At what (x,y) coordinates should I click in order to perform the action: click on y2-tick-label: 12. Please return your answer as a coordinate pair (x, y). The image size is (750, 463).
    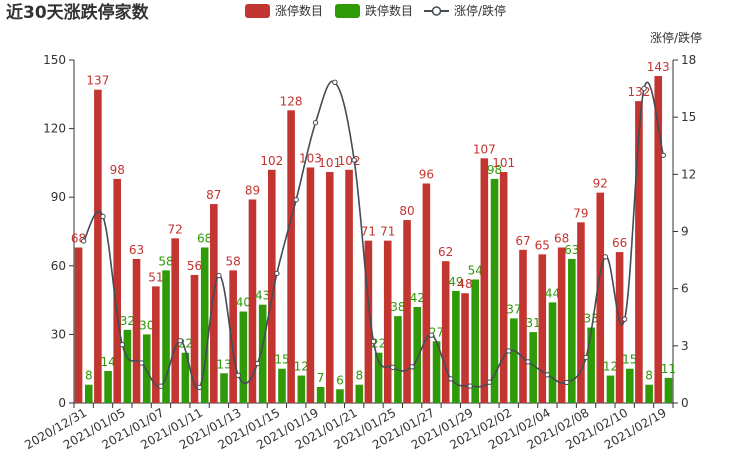
    Looking at the image, I should click on (688, 174).